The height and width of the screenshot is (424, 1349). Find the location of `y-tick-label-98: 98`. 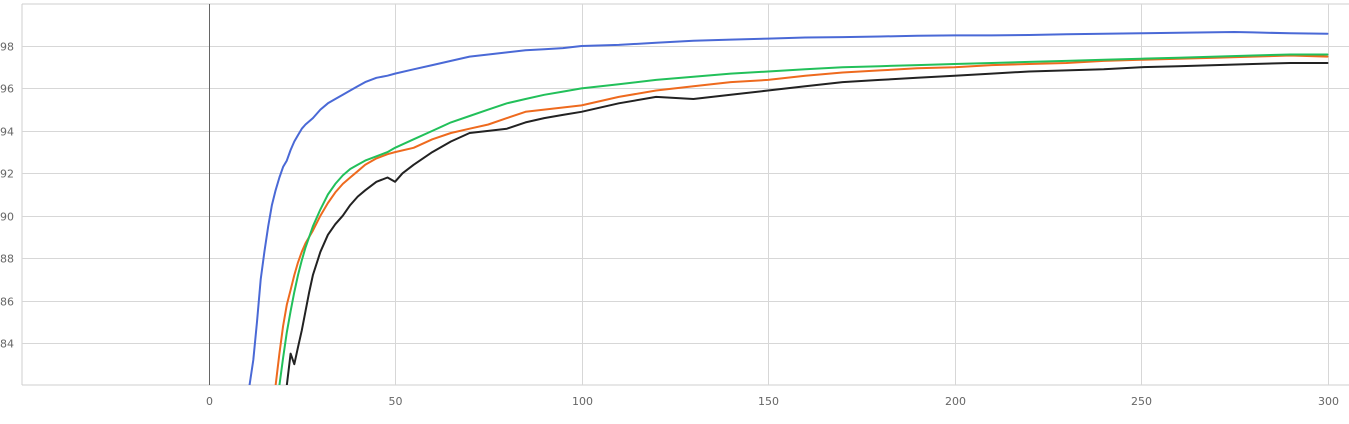

y-tick-label-98: 98 is located at coordinates (7, 47).